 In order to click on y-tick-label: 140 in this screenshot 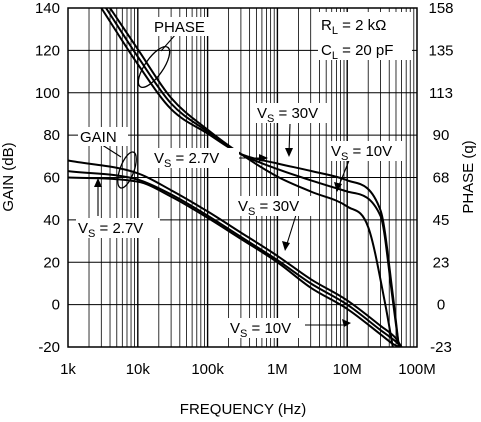, I will do `click(47, 8)`.